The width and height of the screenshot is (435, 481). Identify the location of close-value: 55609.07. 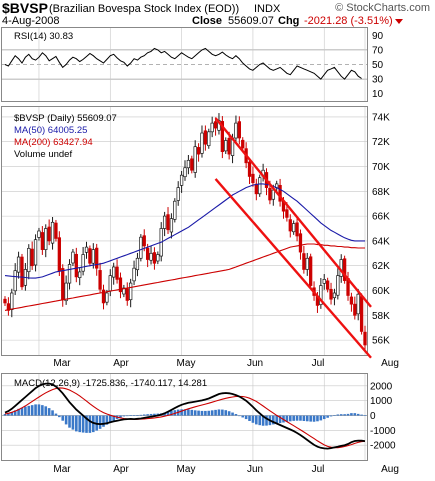
(251, 21).